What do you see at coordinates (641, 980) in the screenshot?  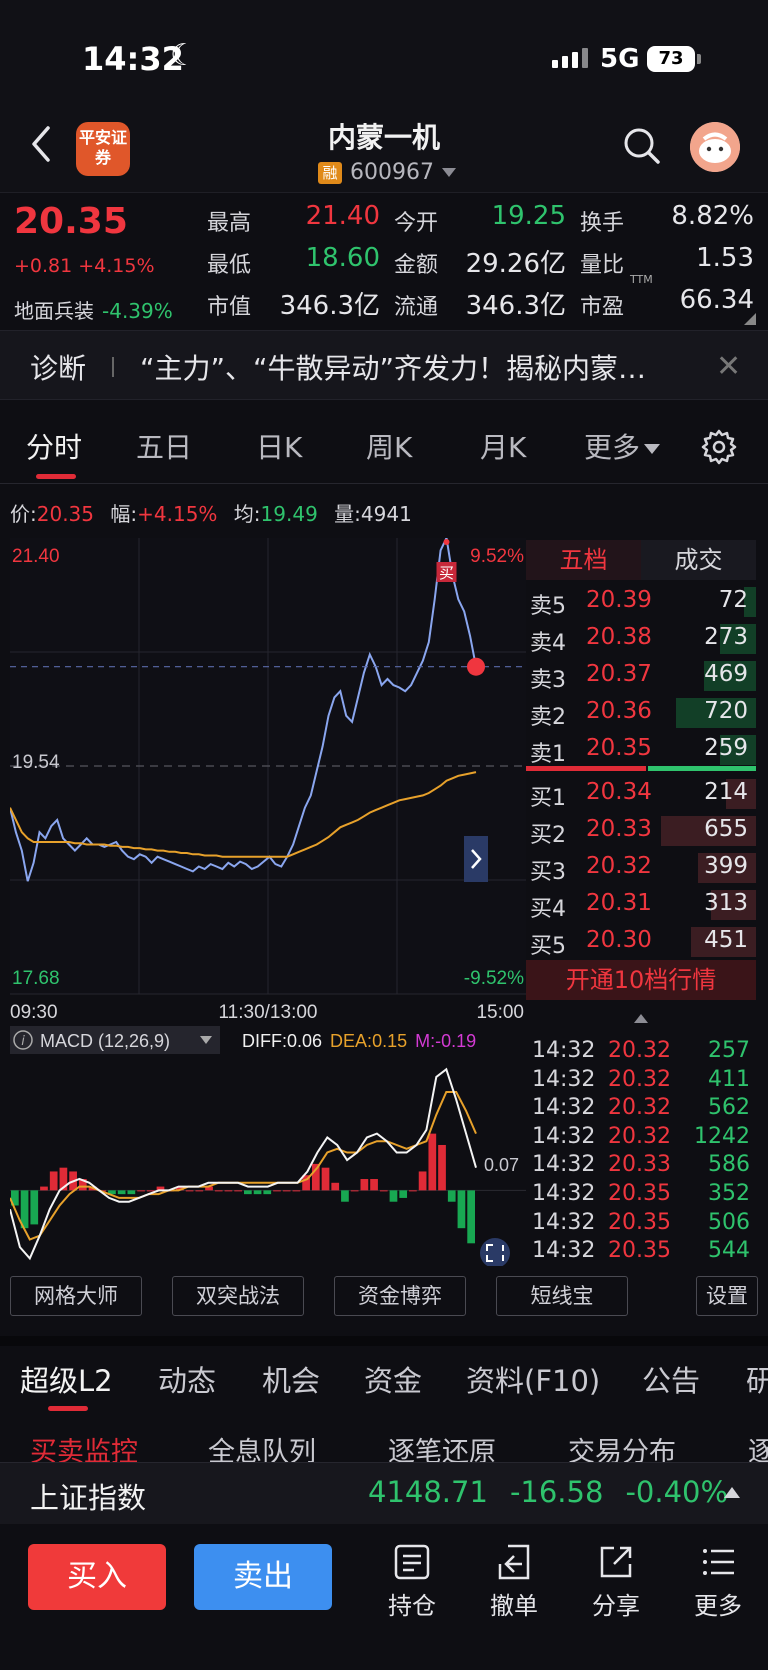 I see `open-10-level-button: 开通10档行情` at bounding box center [641, 980].